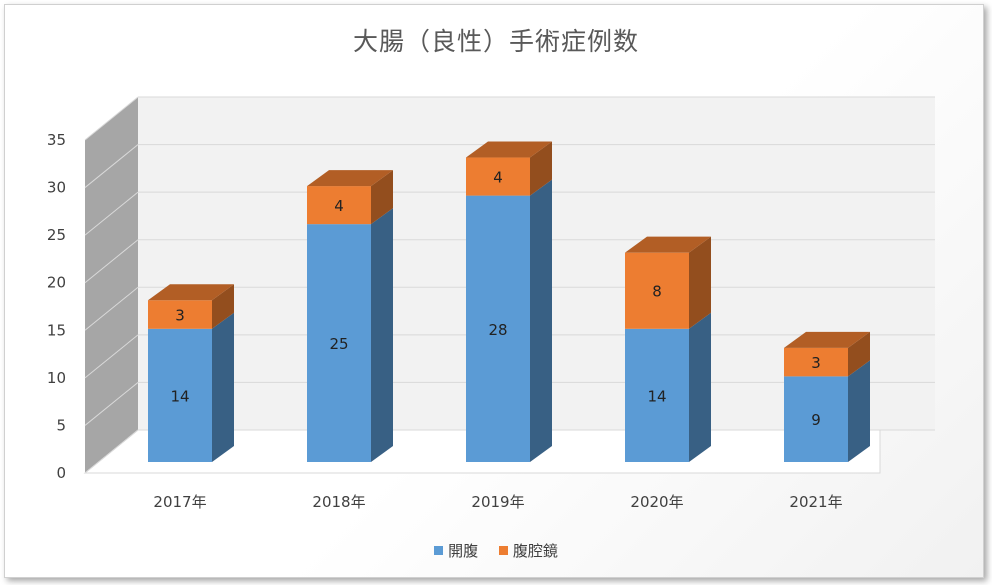  I want to click on chart-title: 大腸（良性）手術症例数, so click(495, 41).